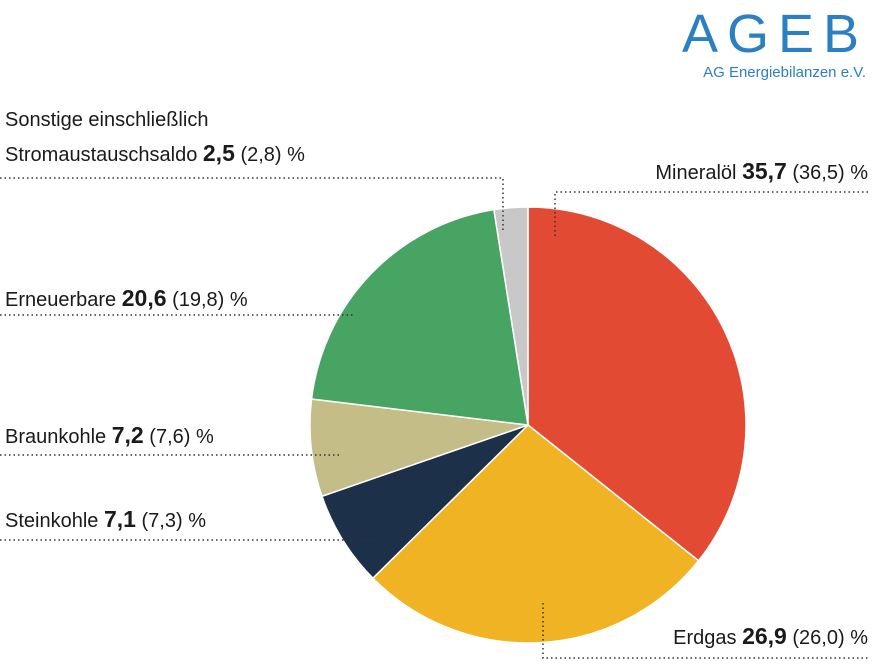 The width and height of the screenshot is (872, 668). What do you see at coordinates (764, 636) in the screenshot?
I see `value-label: 26,9` at bounding box center [764, 636].